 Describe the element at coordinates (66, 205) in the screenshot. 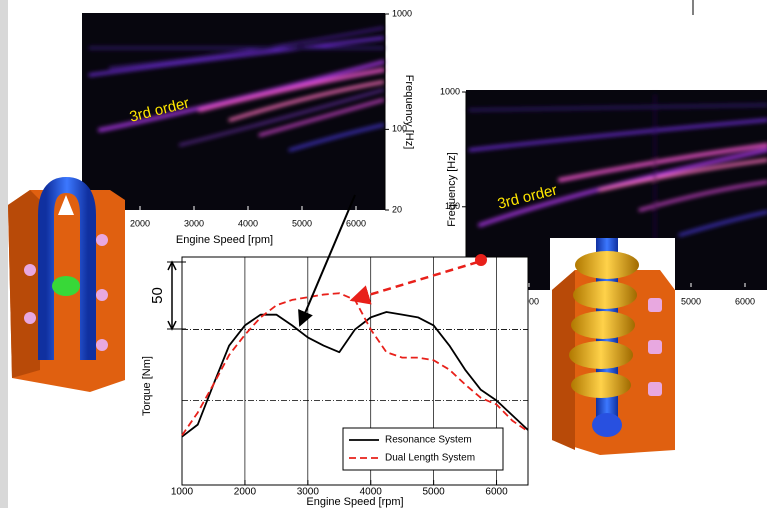

I see `image-tip` at that location.